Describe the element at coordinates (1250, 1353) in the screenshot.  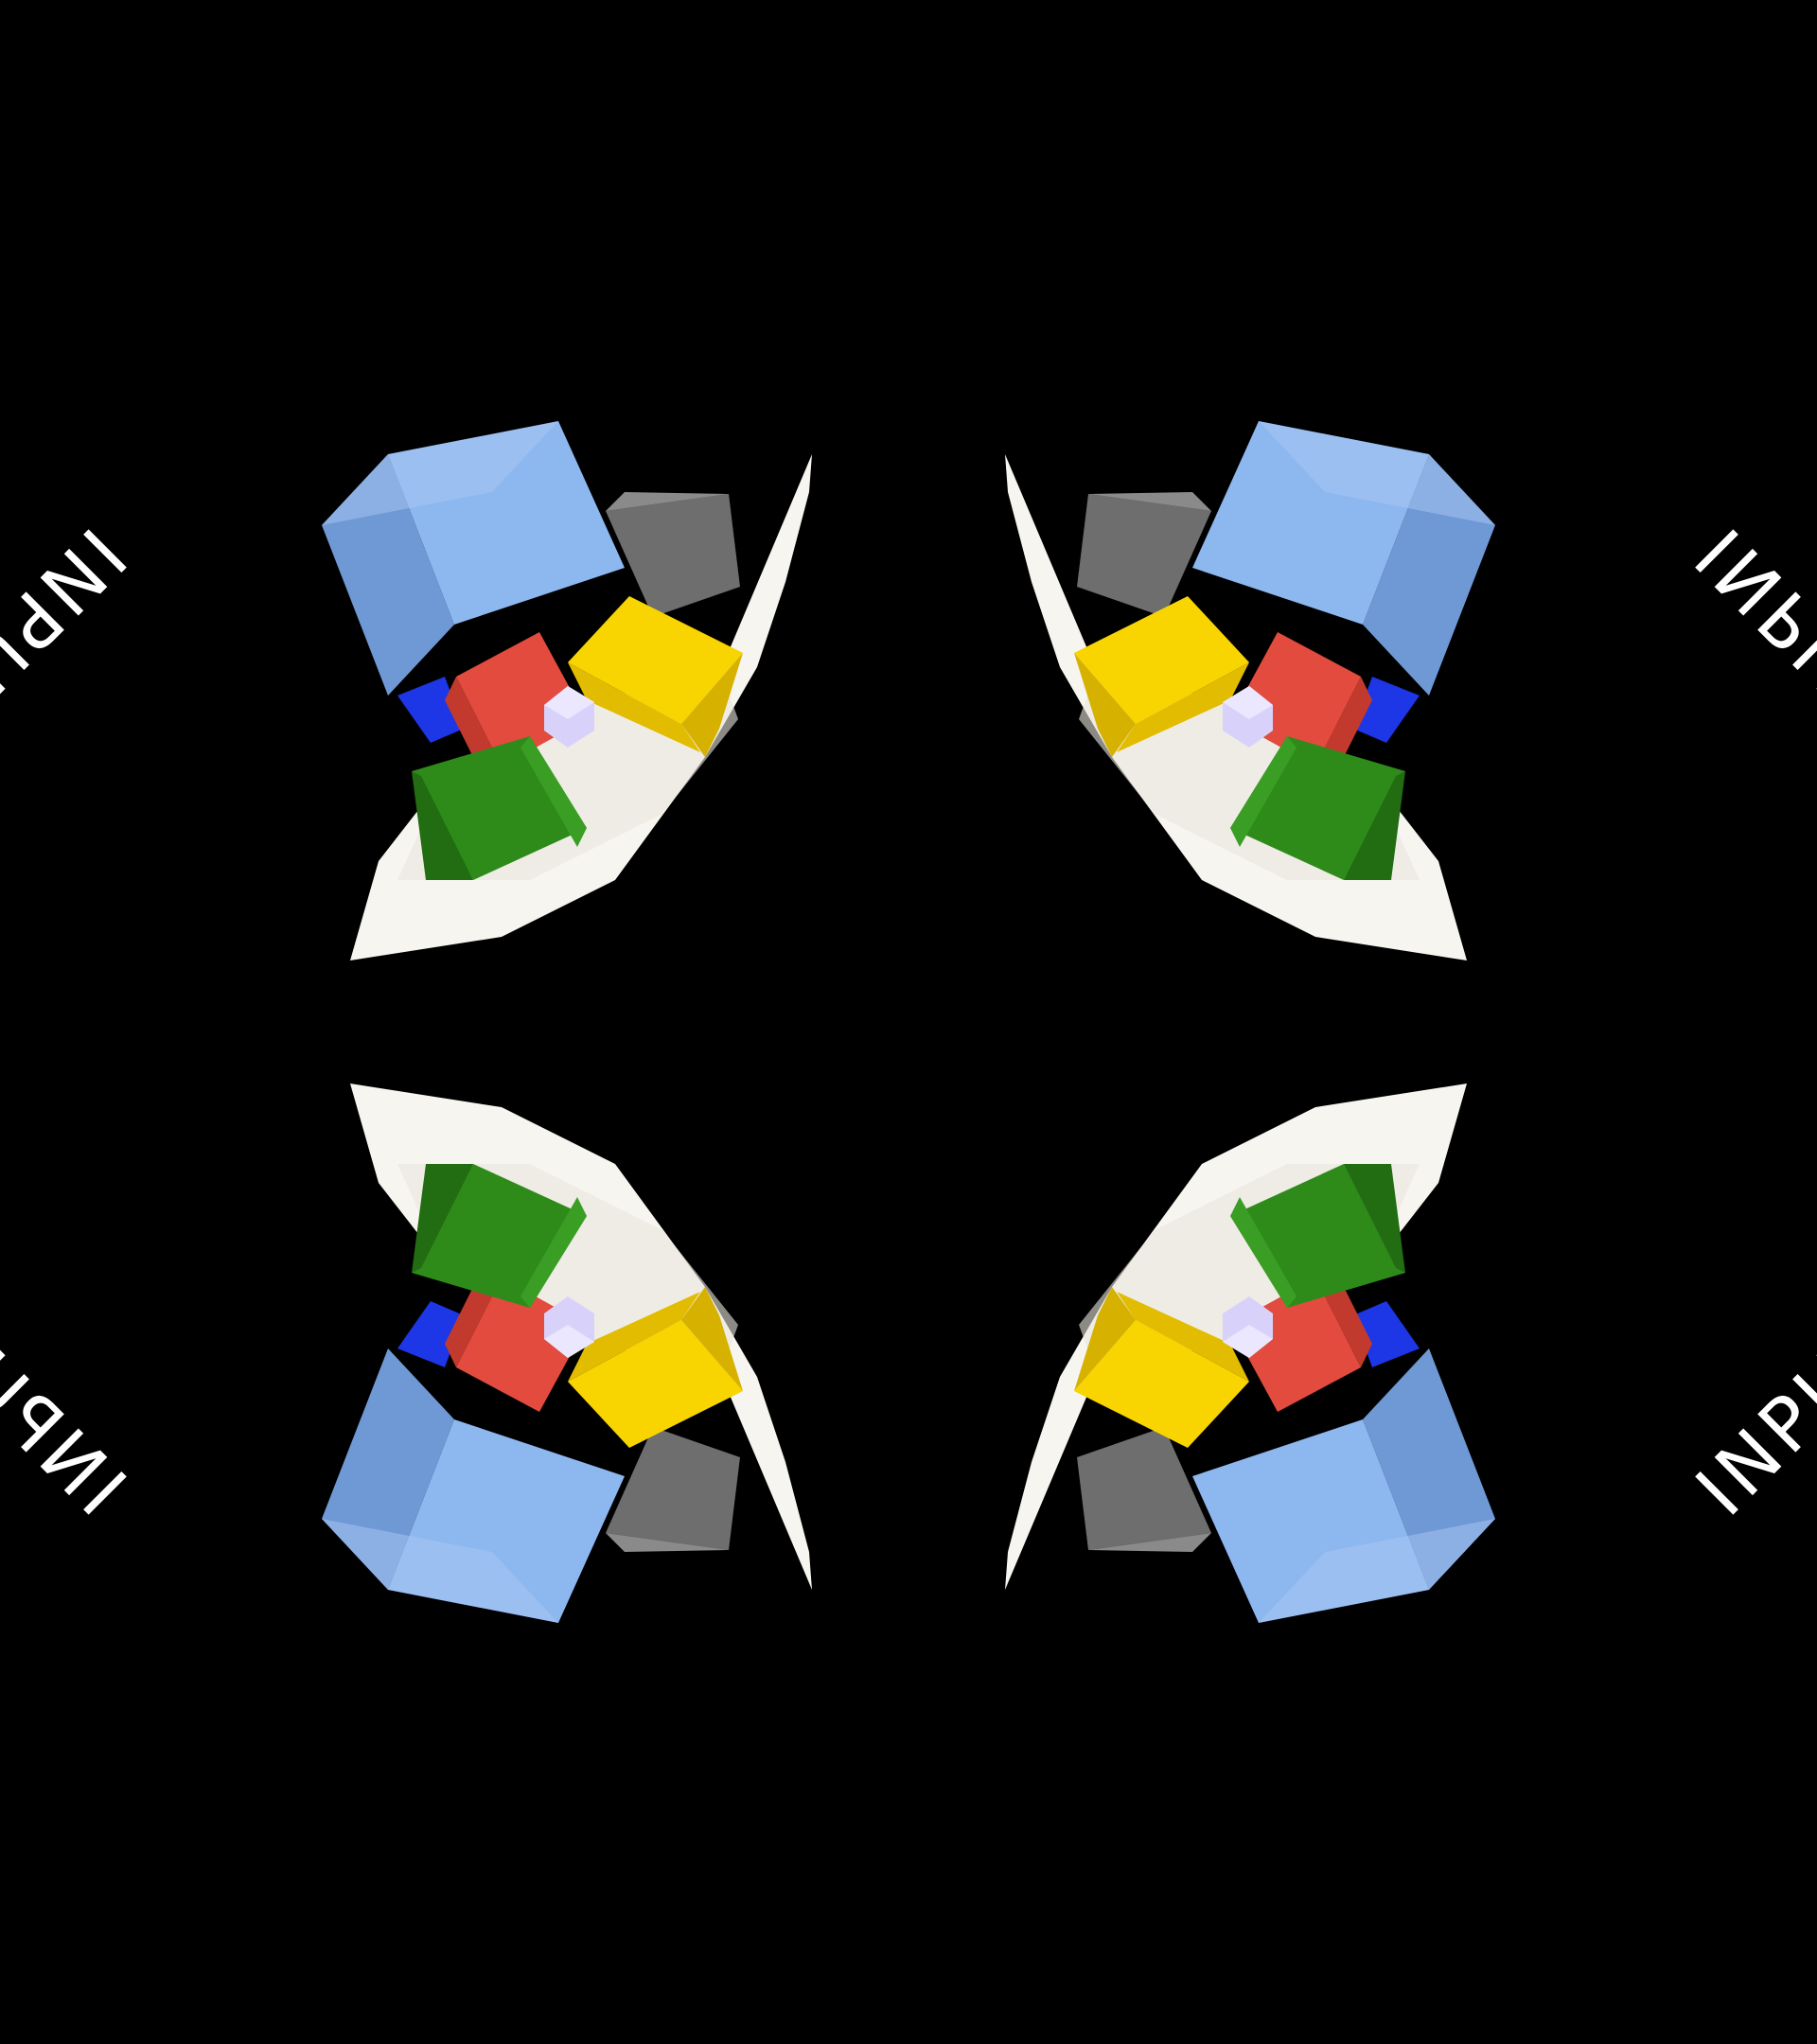
I see `cluster-bottom-right` at that location.